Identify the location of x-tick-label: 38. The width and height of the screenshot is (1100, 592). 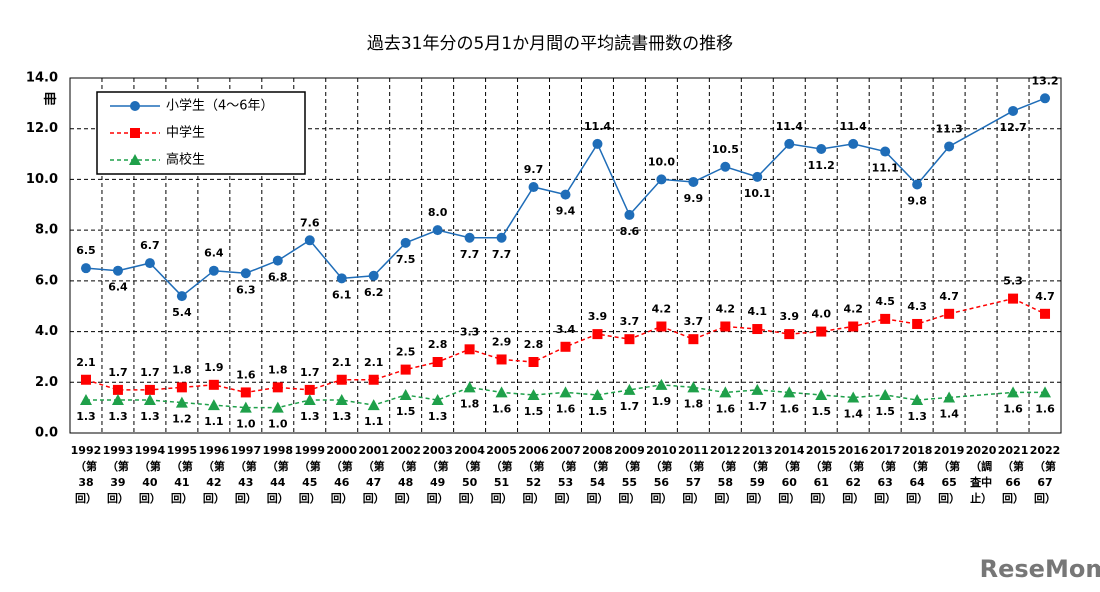
(85, 482).